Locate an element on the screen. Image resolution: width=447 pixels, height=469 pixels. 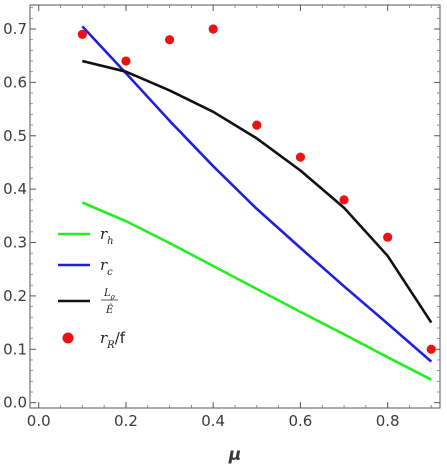
y-tick-label: 0.5 is located at coordinates (15, 136).